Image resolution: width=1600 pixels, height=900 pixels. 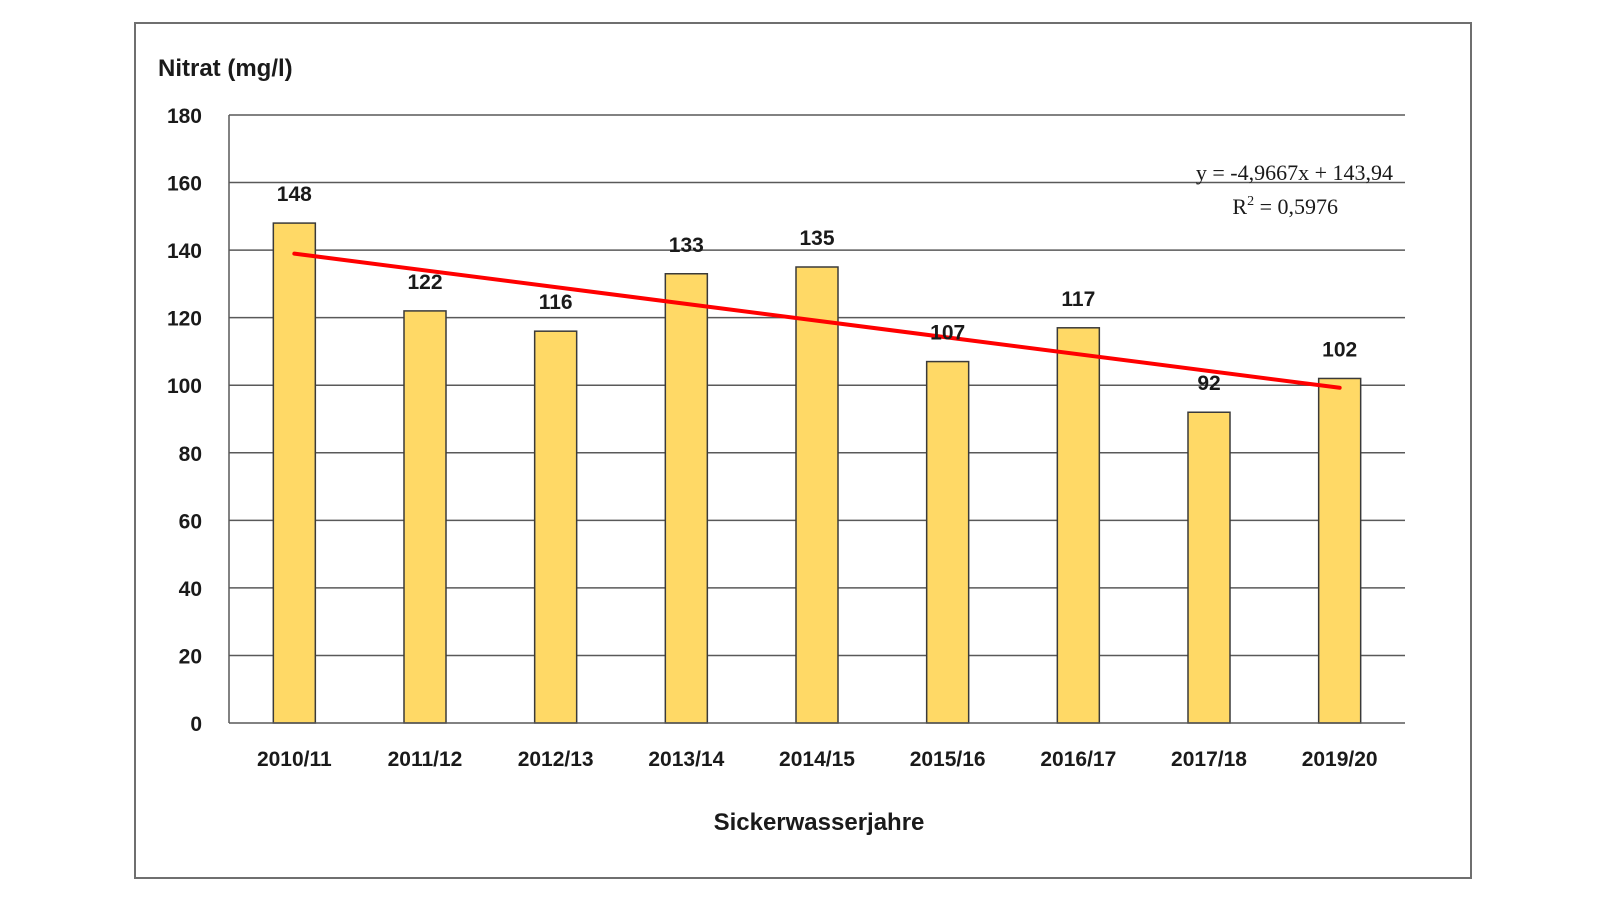 What do you see at coordinates (819, 822) in the screenshot?
I see `x-axis-title: Sickerwasserjahre` at bounding box center [819, 822].